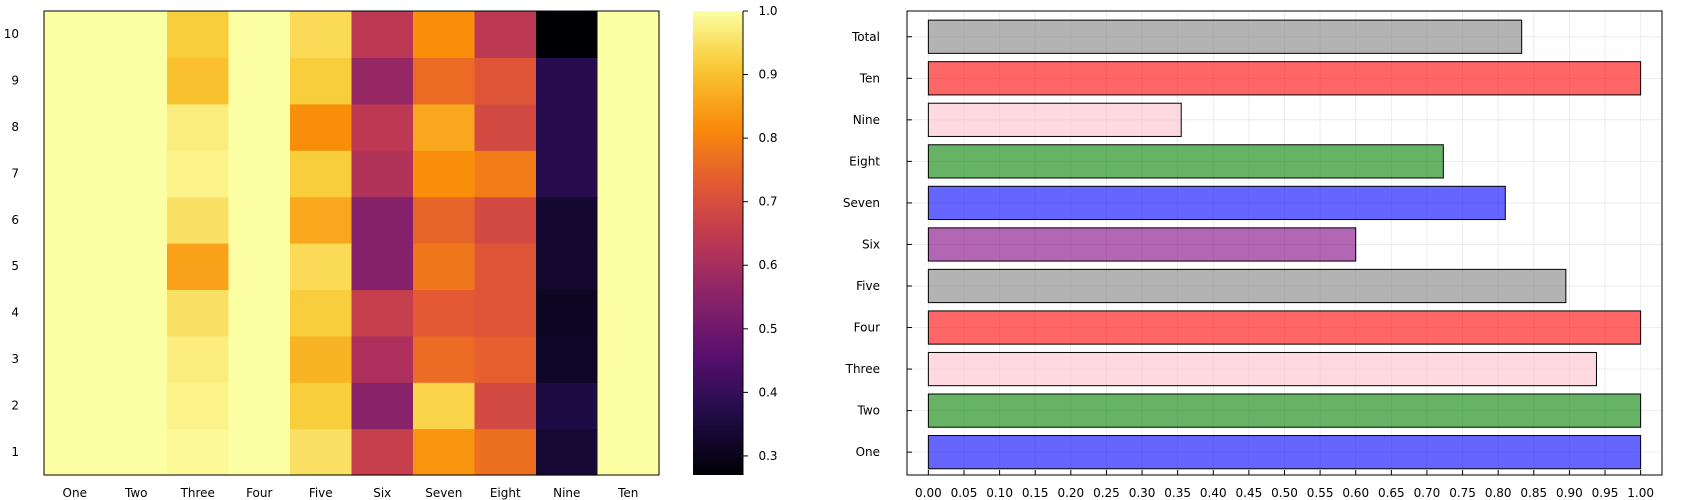  What do you see at coordinates (869, 78) in the screenshot?
I see `bar-y-tick-label: Ten` at bounding box center [869, 78].